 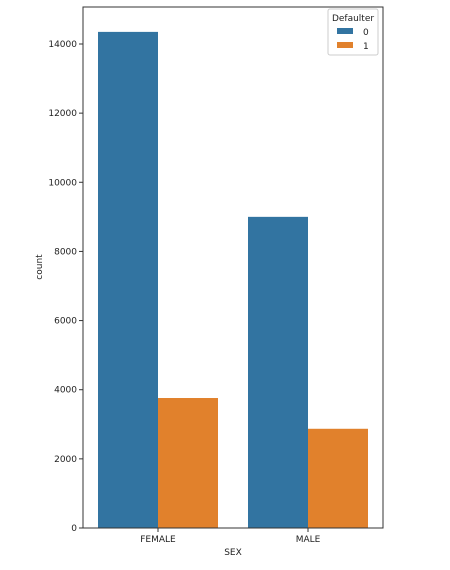 I want to click on x-tick-label-female: FEMALE, so click(x=158, y=540).